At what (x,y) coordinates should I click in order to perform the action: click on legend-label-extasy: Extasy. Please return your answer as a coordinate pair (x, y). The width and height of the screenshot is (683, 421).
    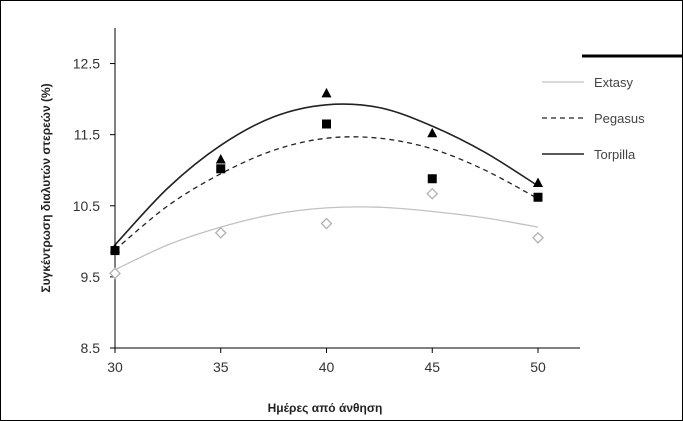
    Looking at the image, I should click on (614, 82).